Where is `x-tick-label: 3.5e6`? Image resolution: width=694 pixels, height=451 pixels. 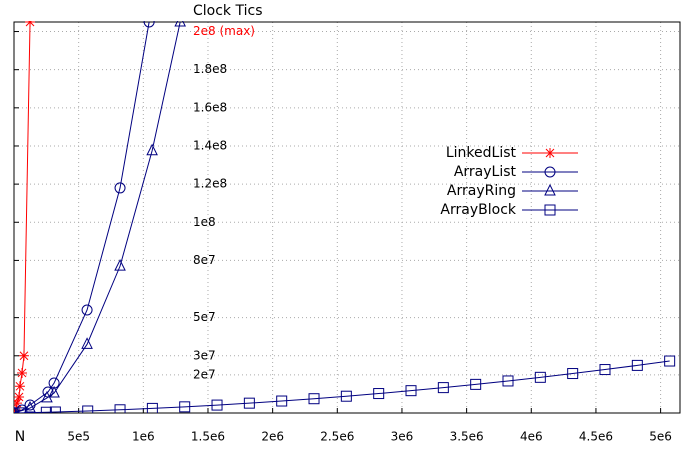 x-tick-label: 3.5e6 is located at coordinates (467, 437).